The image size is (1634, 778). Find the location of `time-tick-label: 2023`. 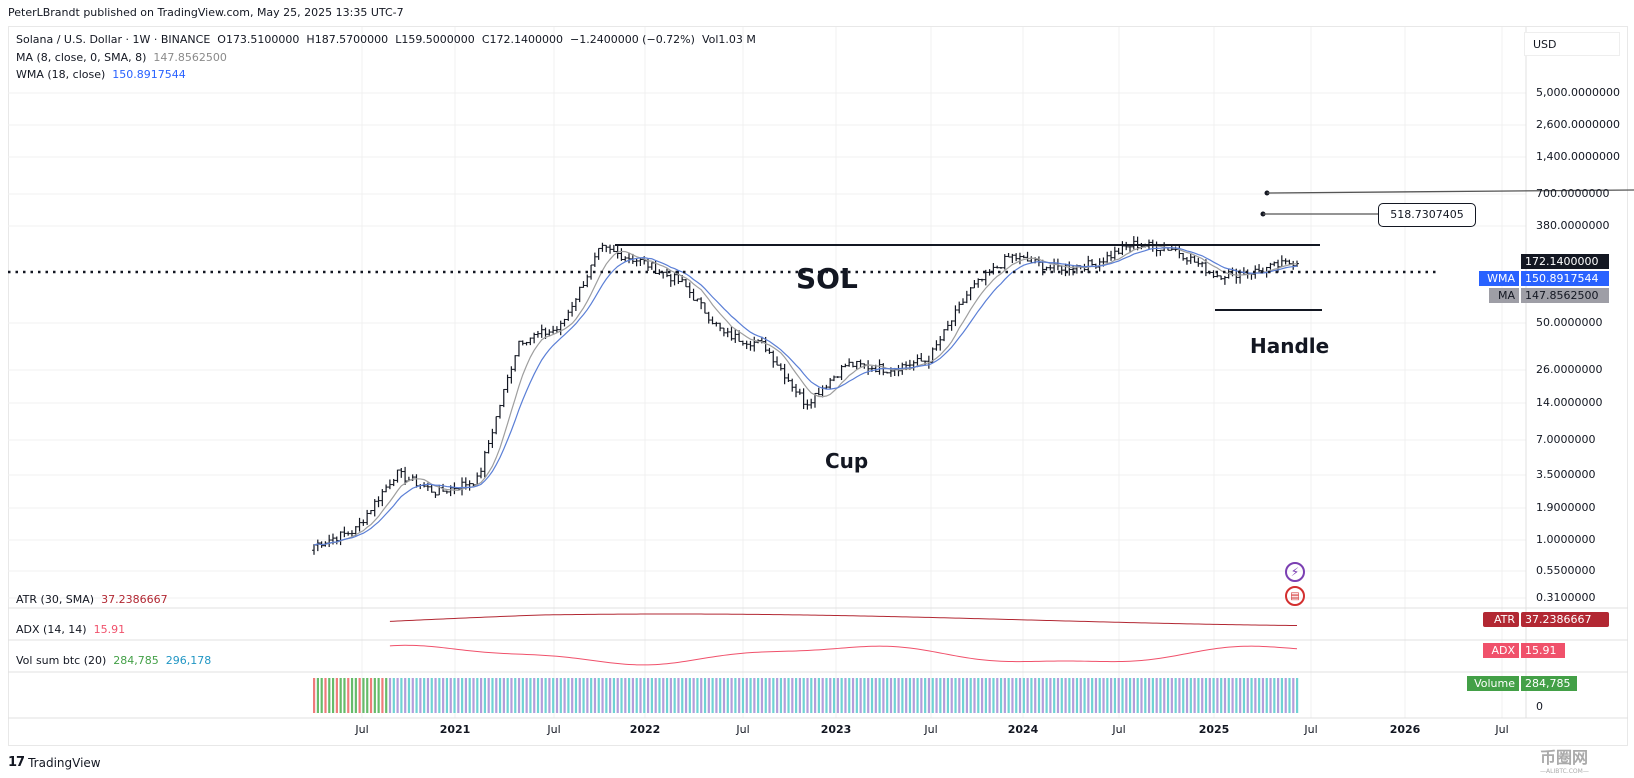

time-tick-label: 2023 is located at coordinates (836, 729).